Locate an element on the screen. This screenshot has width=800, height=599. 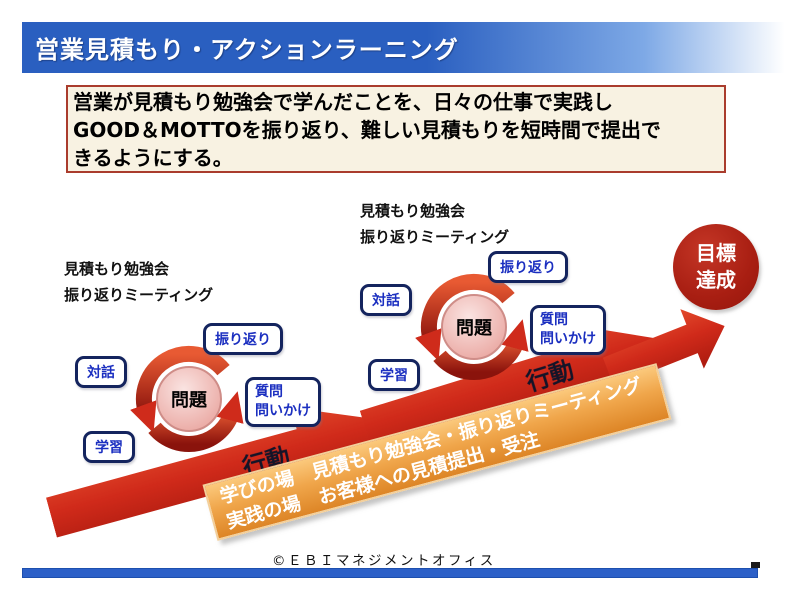
cycle1-header-line-1: 見積もり勉強会 is located at coordinates (117, 269).